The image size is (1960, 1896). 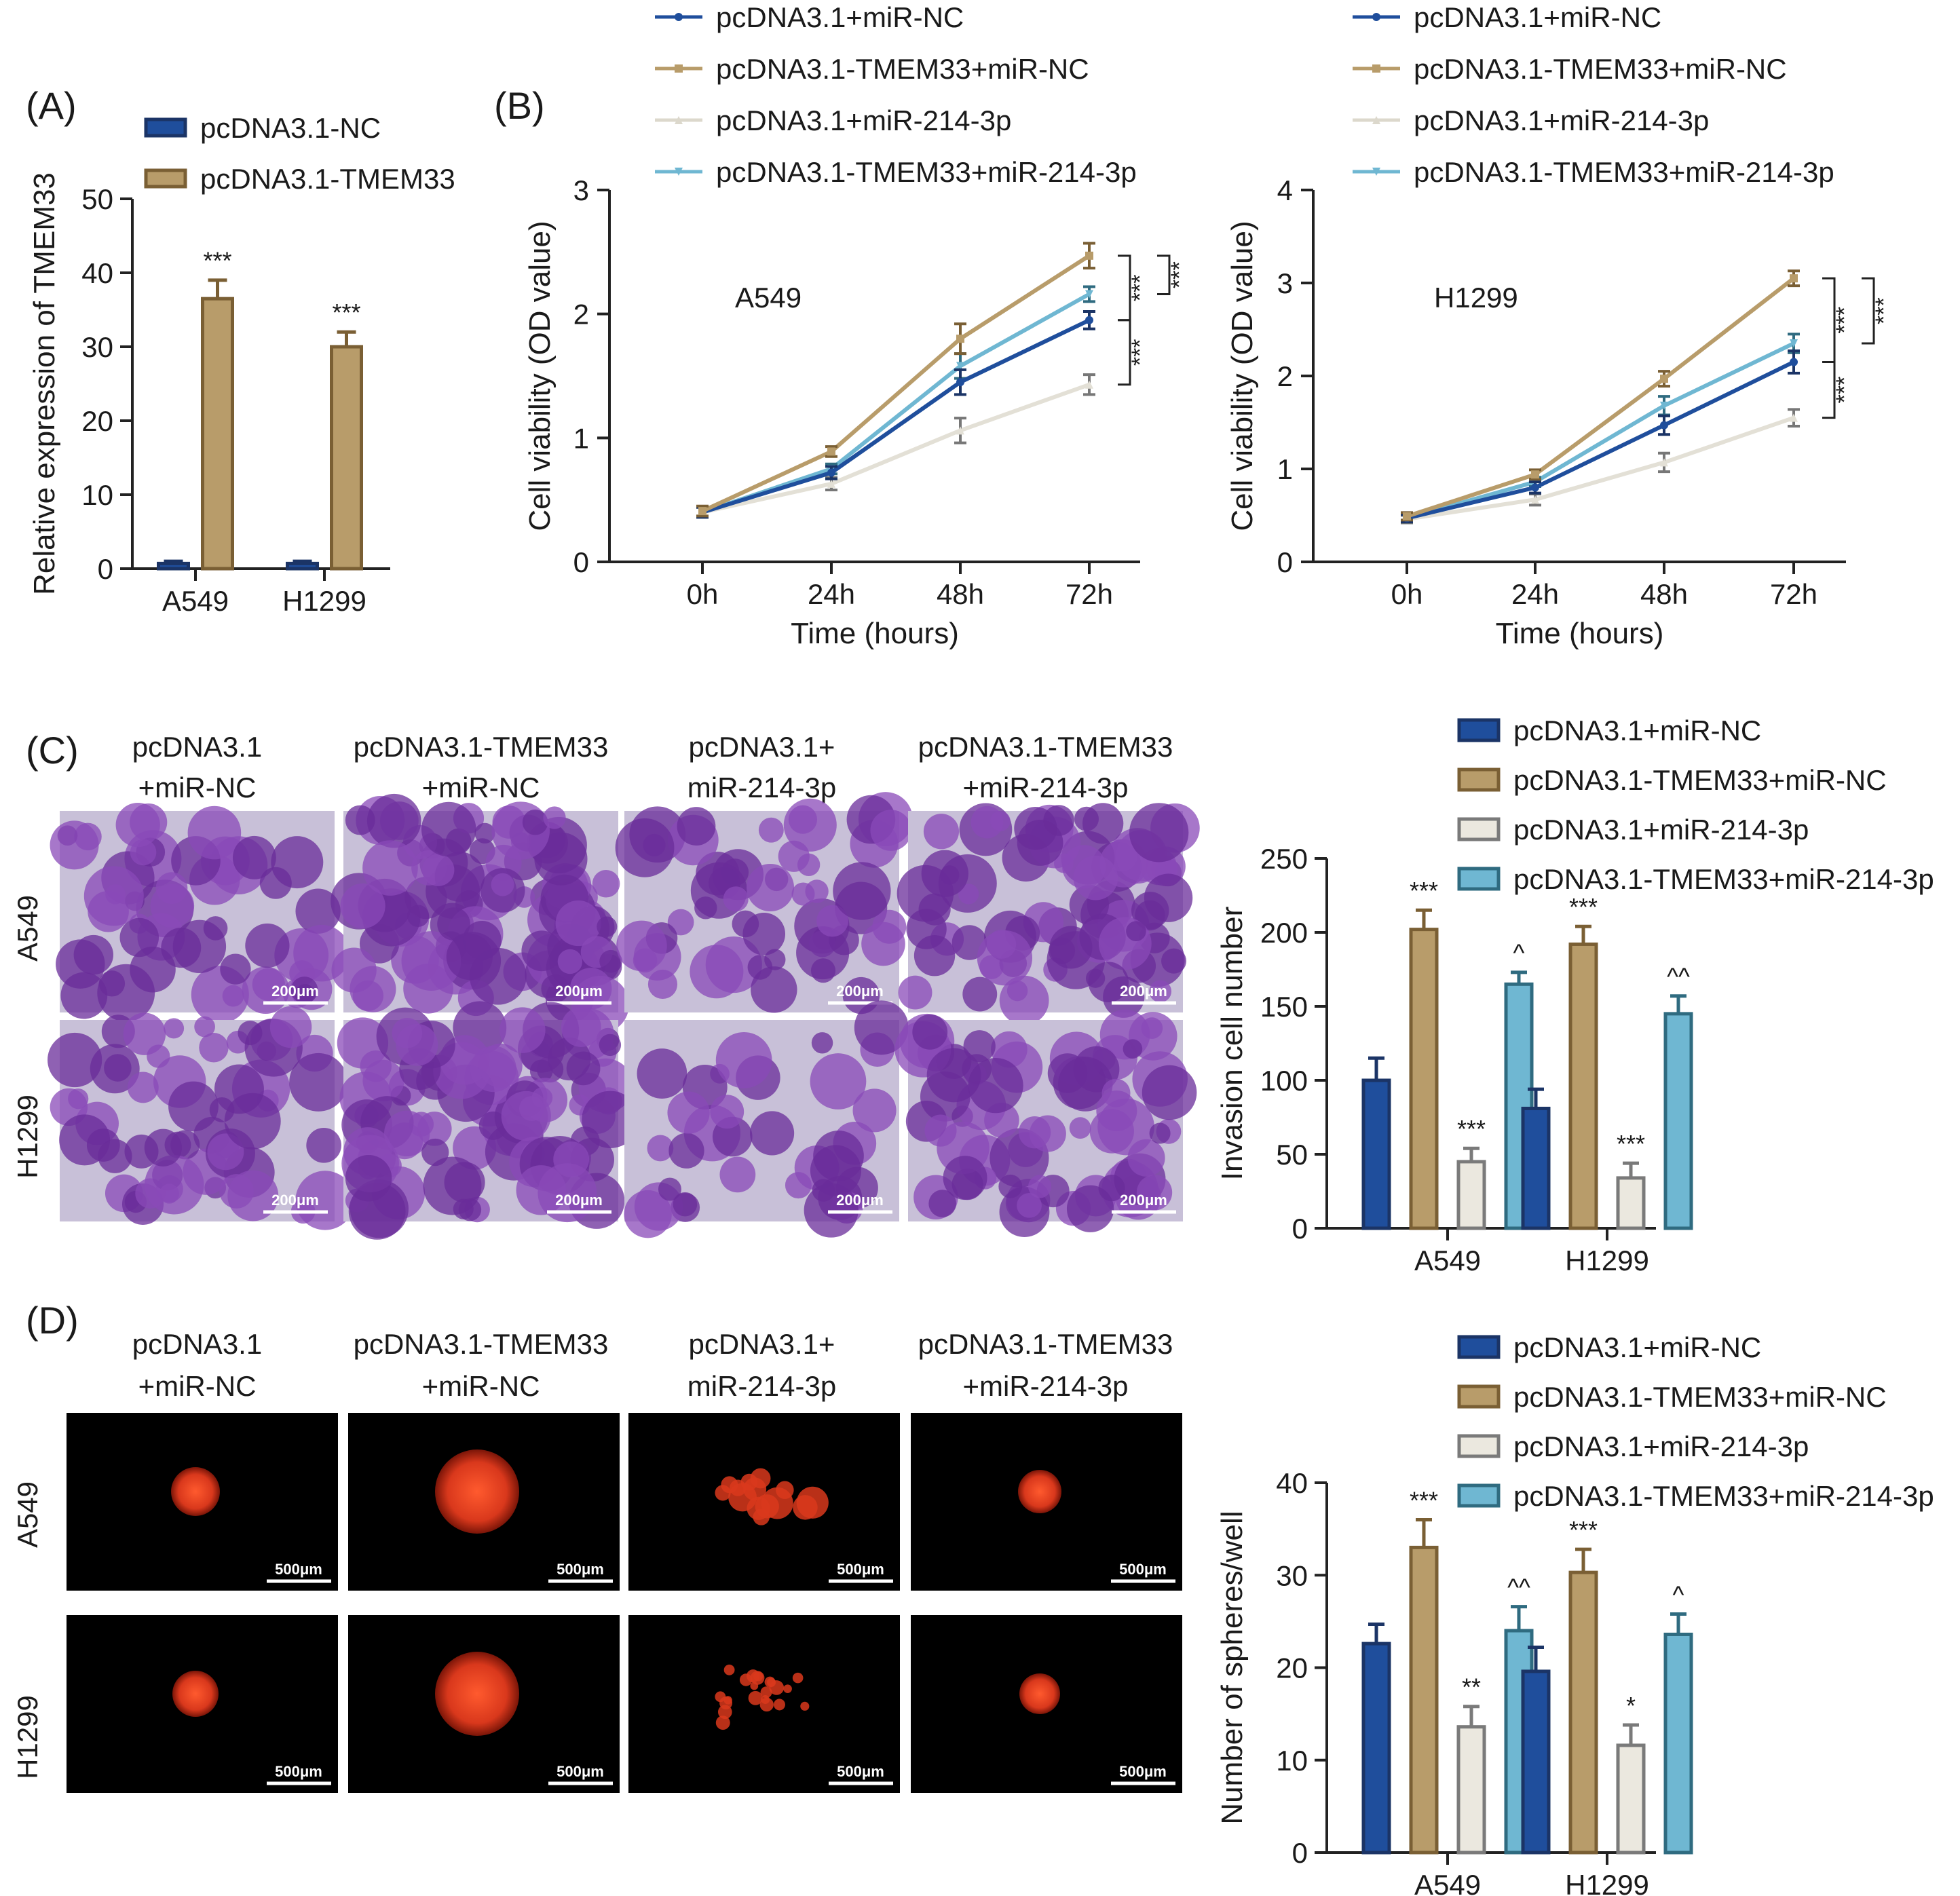 I want to click on significance-label: *, so click(x=1631, y=1706).